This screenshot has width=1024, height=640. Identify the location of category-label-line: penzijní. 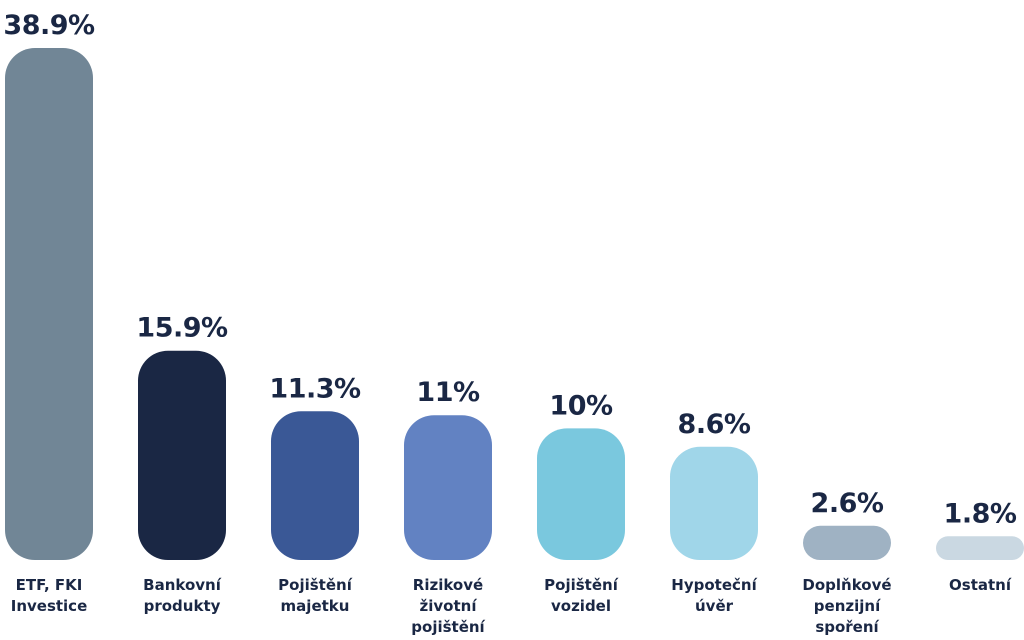
(847, 606).